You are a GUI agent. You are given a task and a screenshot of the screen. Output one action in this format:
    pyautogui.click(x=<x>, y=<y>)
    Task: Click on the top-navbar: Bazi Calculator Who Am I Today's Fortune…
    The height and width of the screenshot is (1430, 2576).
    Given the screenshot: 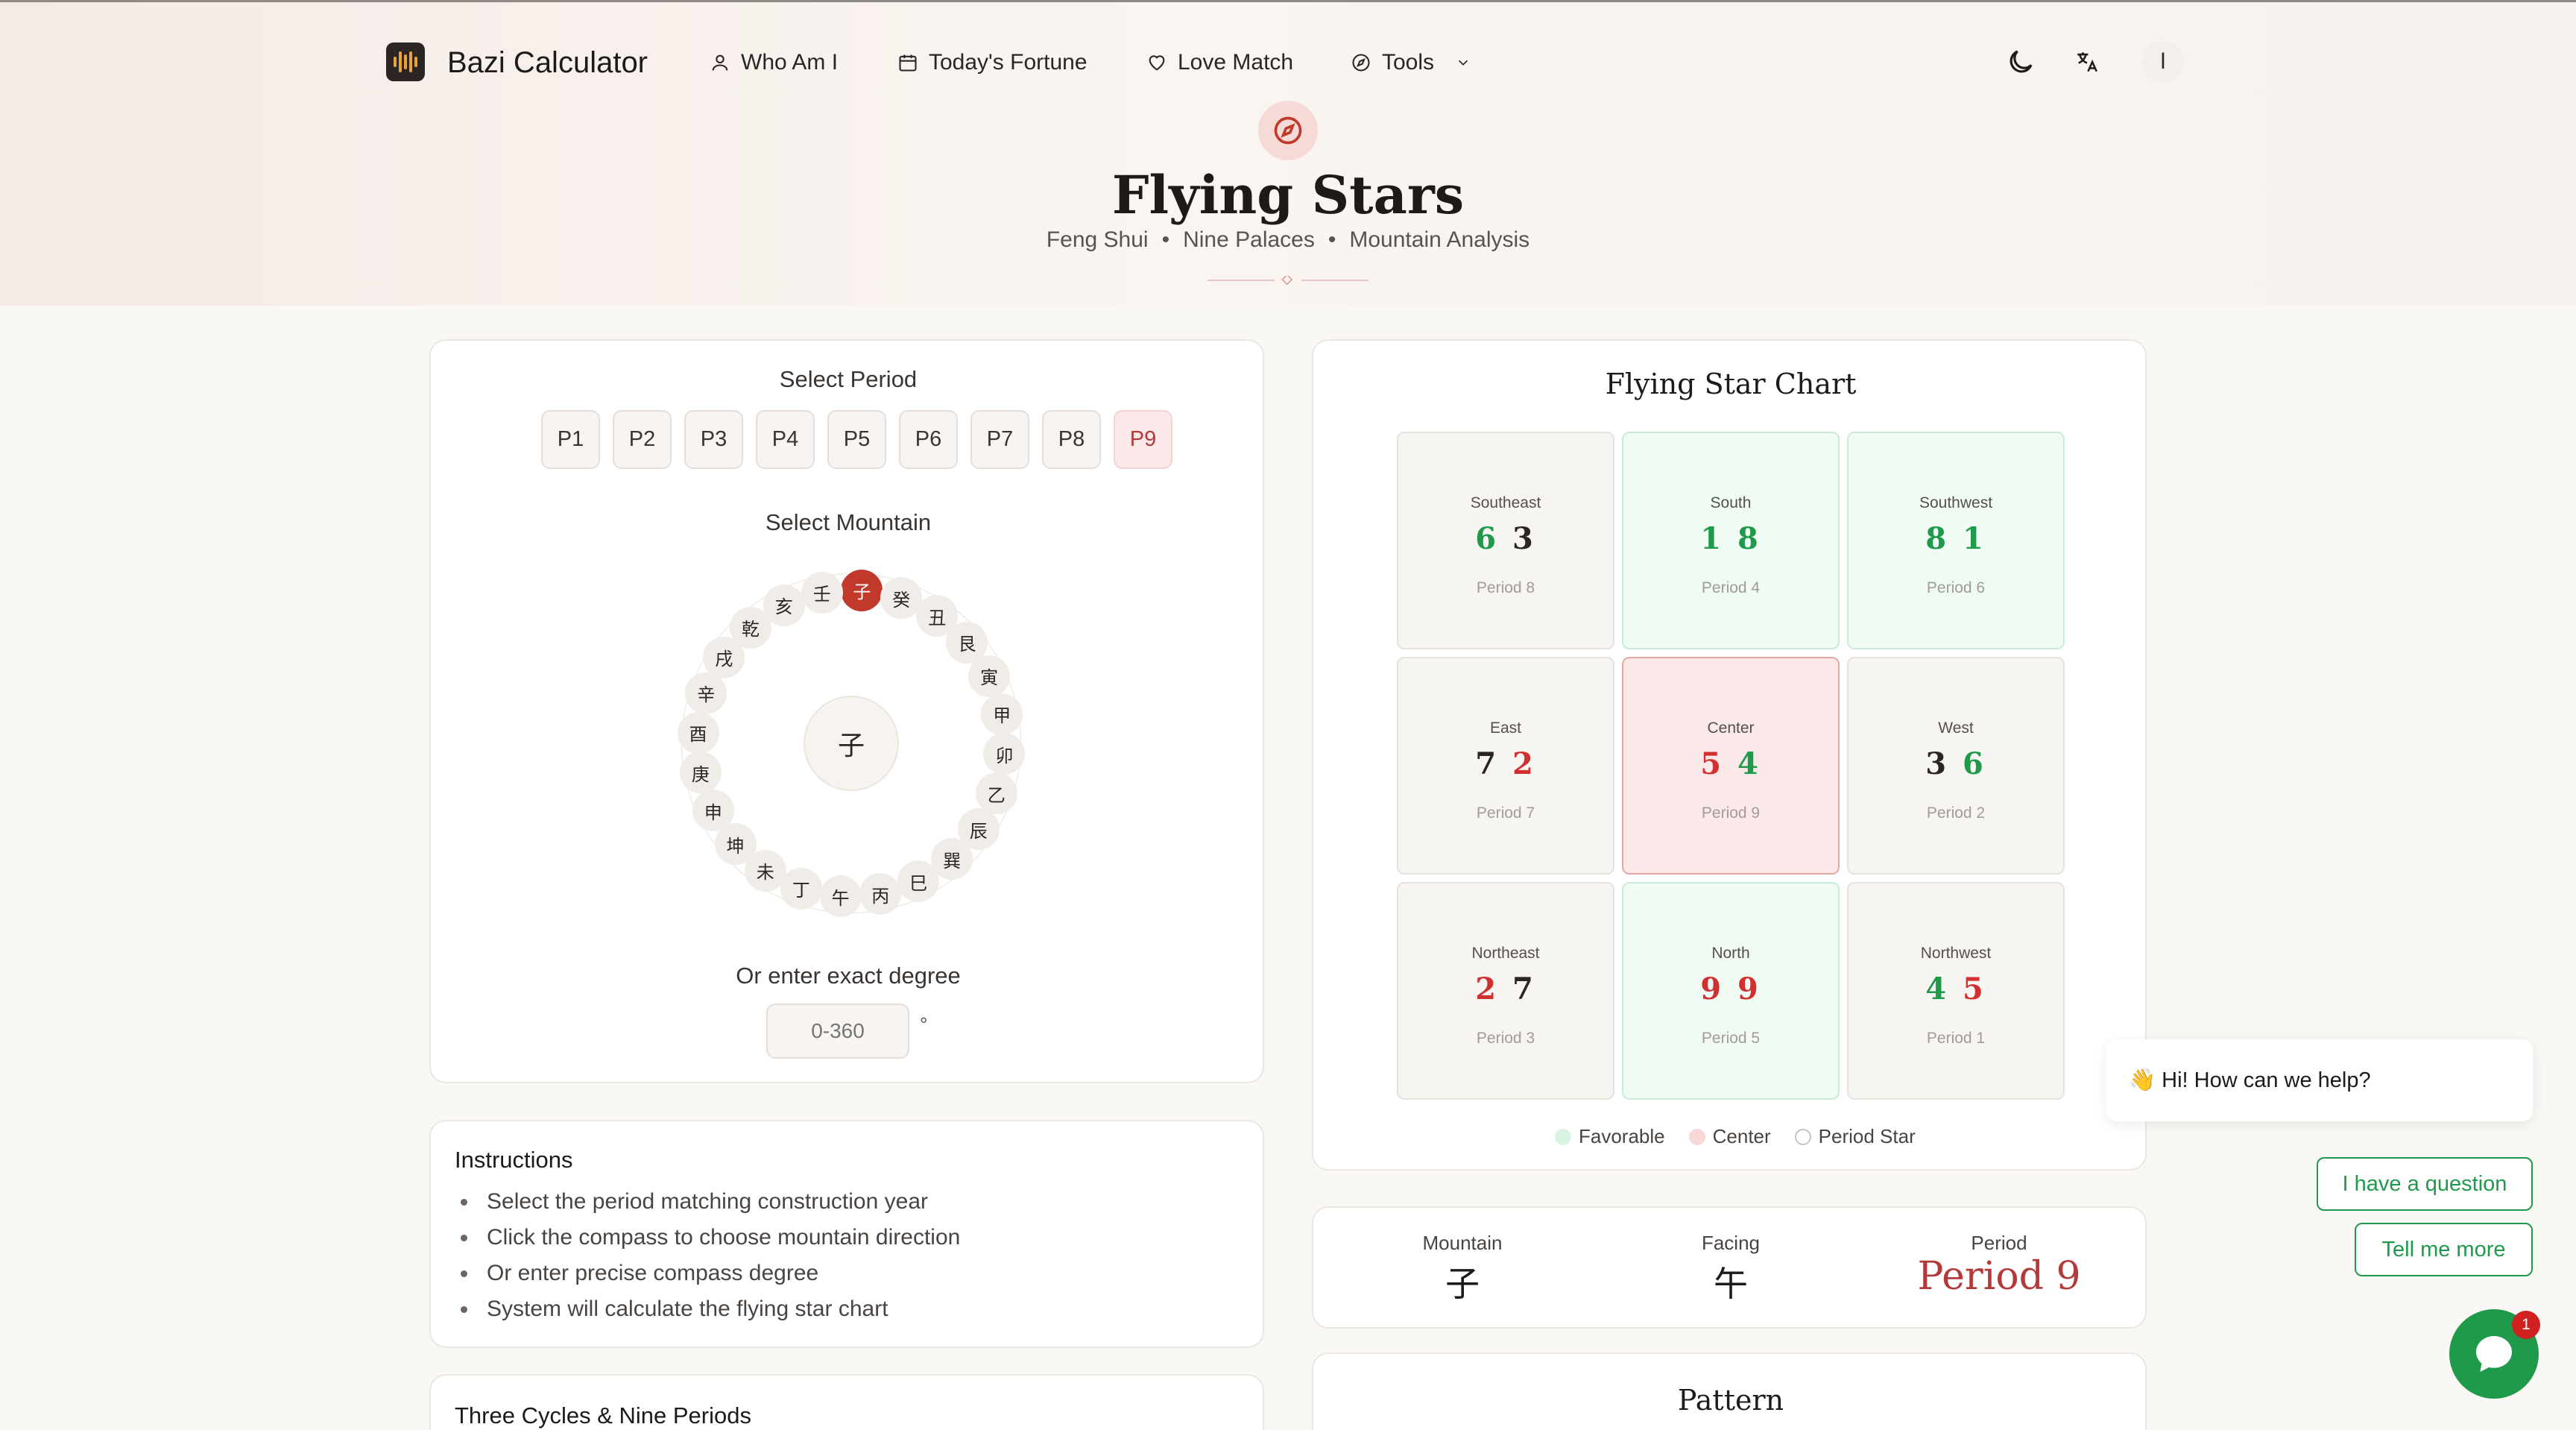 What is the action you would take?
    pyautogui.click(x=1288, y=62)
    